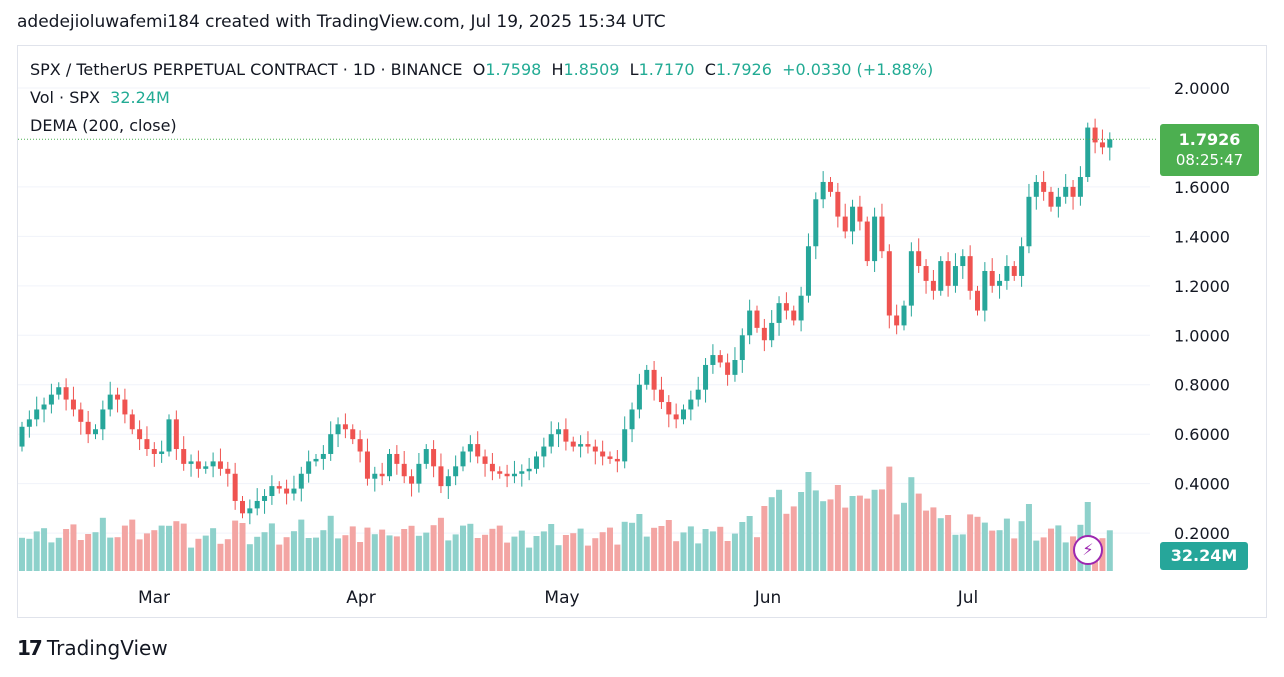 Image resolution: width=1284 pixels, height=677 pixels. Describe the element at coordinates (1204, 556) in the screenshot. I see `volume-badge: 32.24M` at that location.